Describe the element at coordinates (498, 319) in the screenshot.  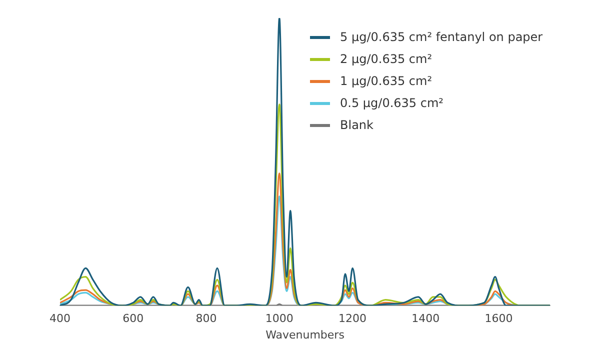
I see `x-tick-label: 1600` at that location.